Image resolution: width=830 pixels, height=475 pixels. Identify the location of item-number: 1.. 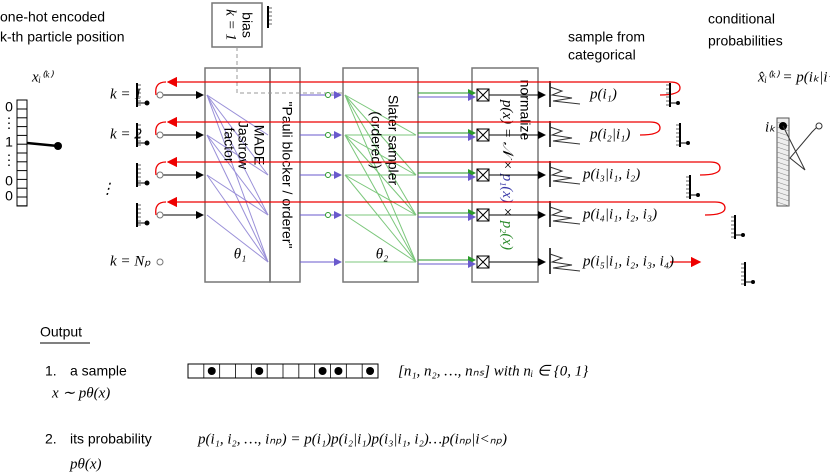
(51, 371).